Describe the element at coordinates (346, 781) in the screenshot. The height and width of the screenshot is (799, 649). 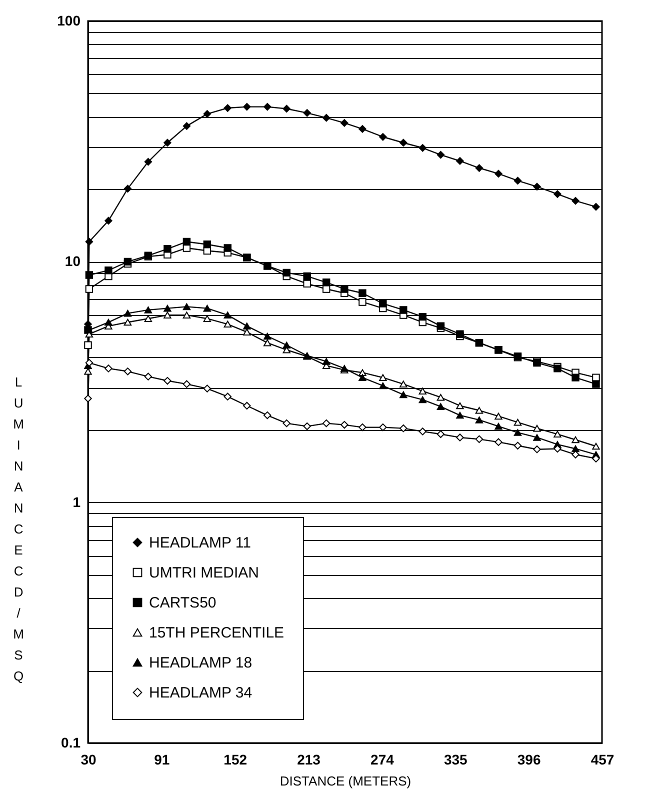
I see `x-axis-title: DISTANCE (METERS)` at that location.